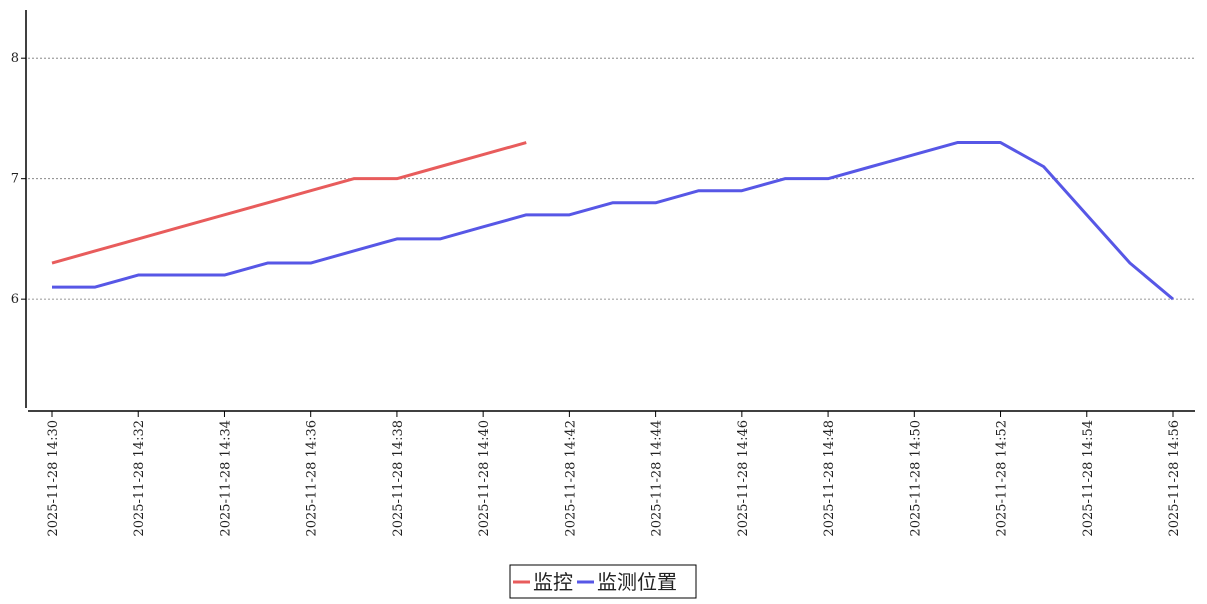 This screenshot has height=604, width=1207. I want to click on x-tick-label: 2025-11-28 14:52, so click(1002, 478).